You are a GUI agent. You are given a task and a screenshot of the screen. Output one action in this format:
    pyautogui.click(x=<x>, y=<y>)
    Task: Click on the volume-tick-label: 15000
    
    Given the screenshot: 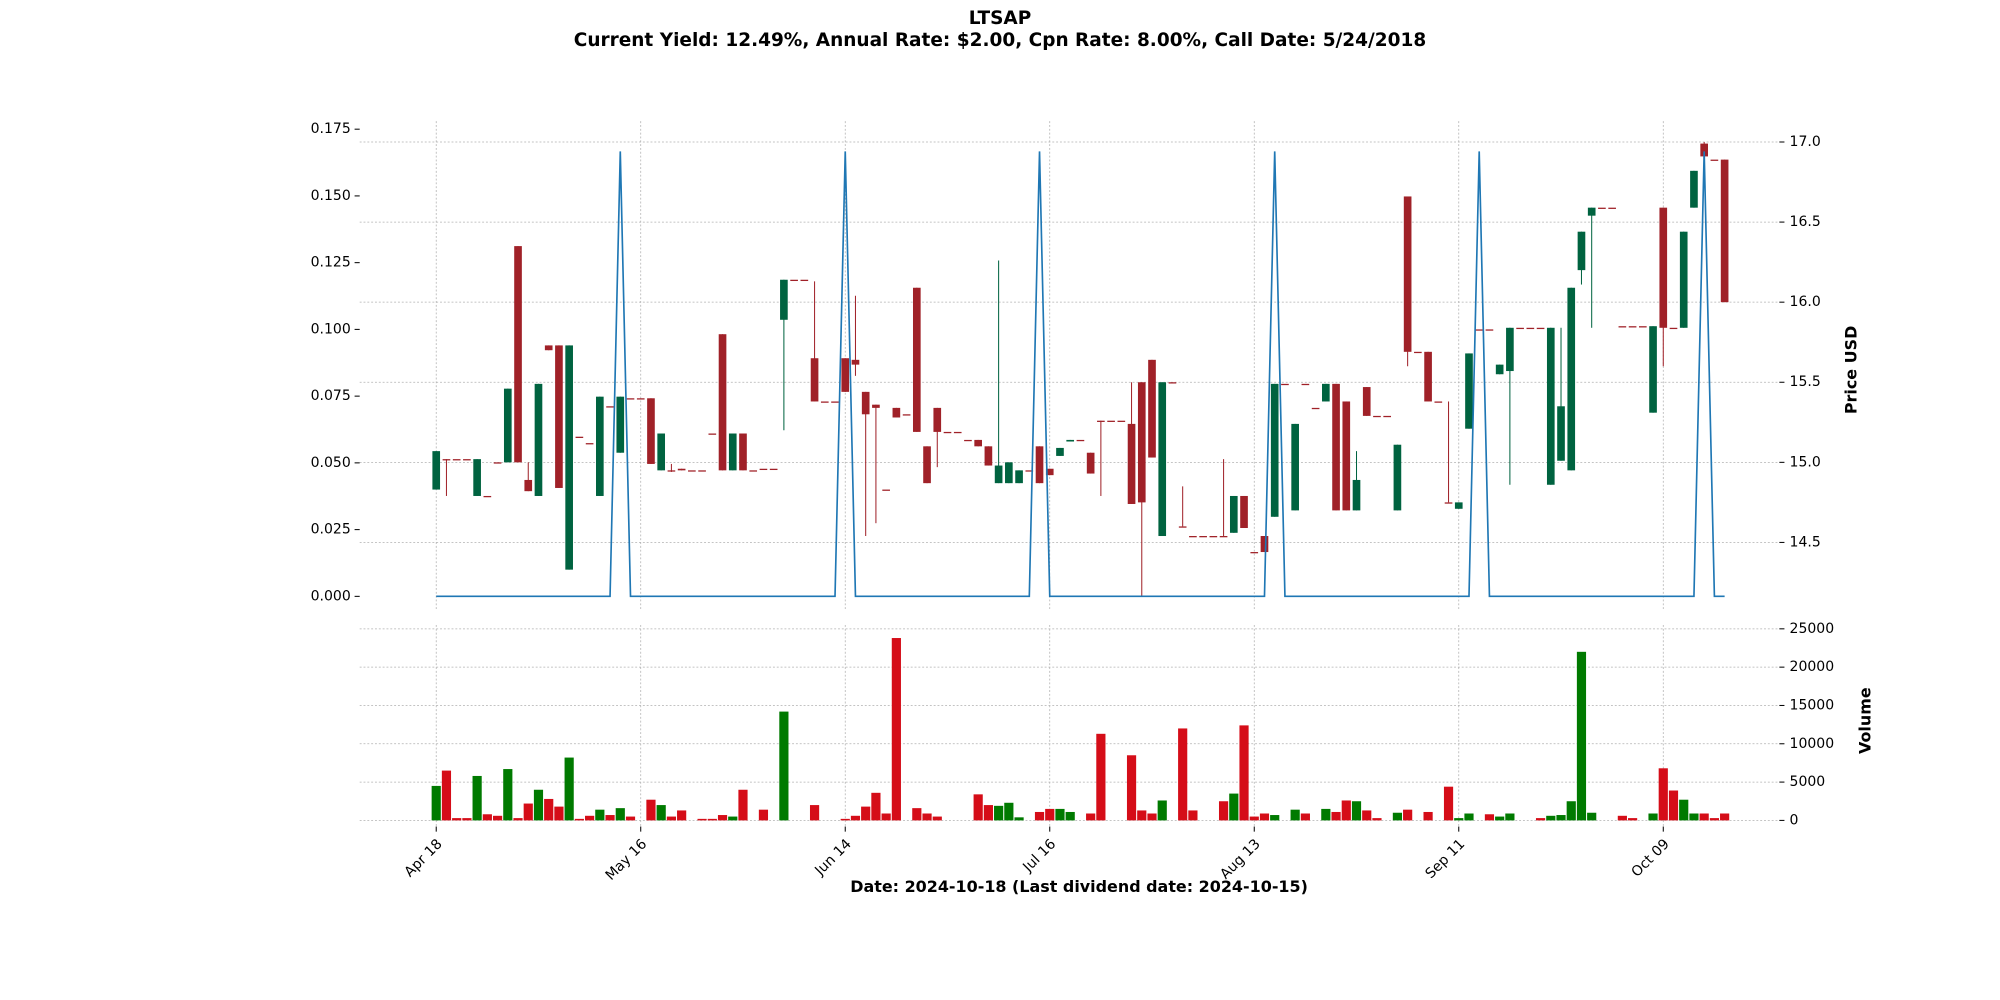 What is the action you would take?
    pyautogui.click(x=1812, y=705)
    